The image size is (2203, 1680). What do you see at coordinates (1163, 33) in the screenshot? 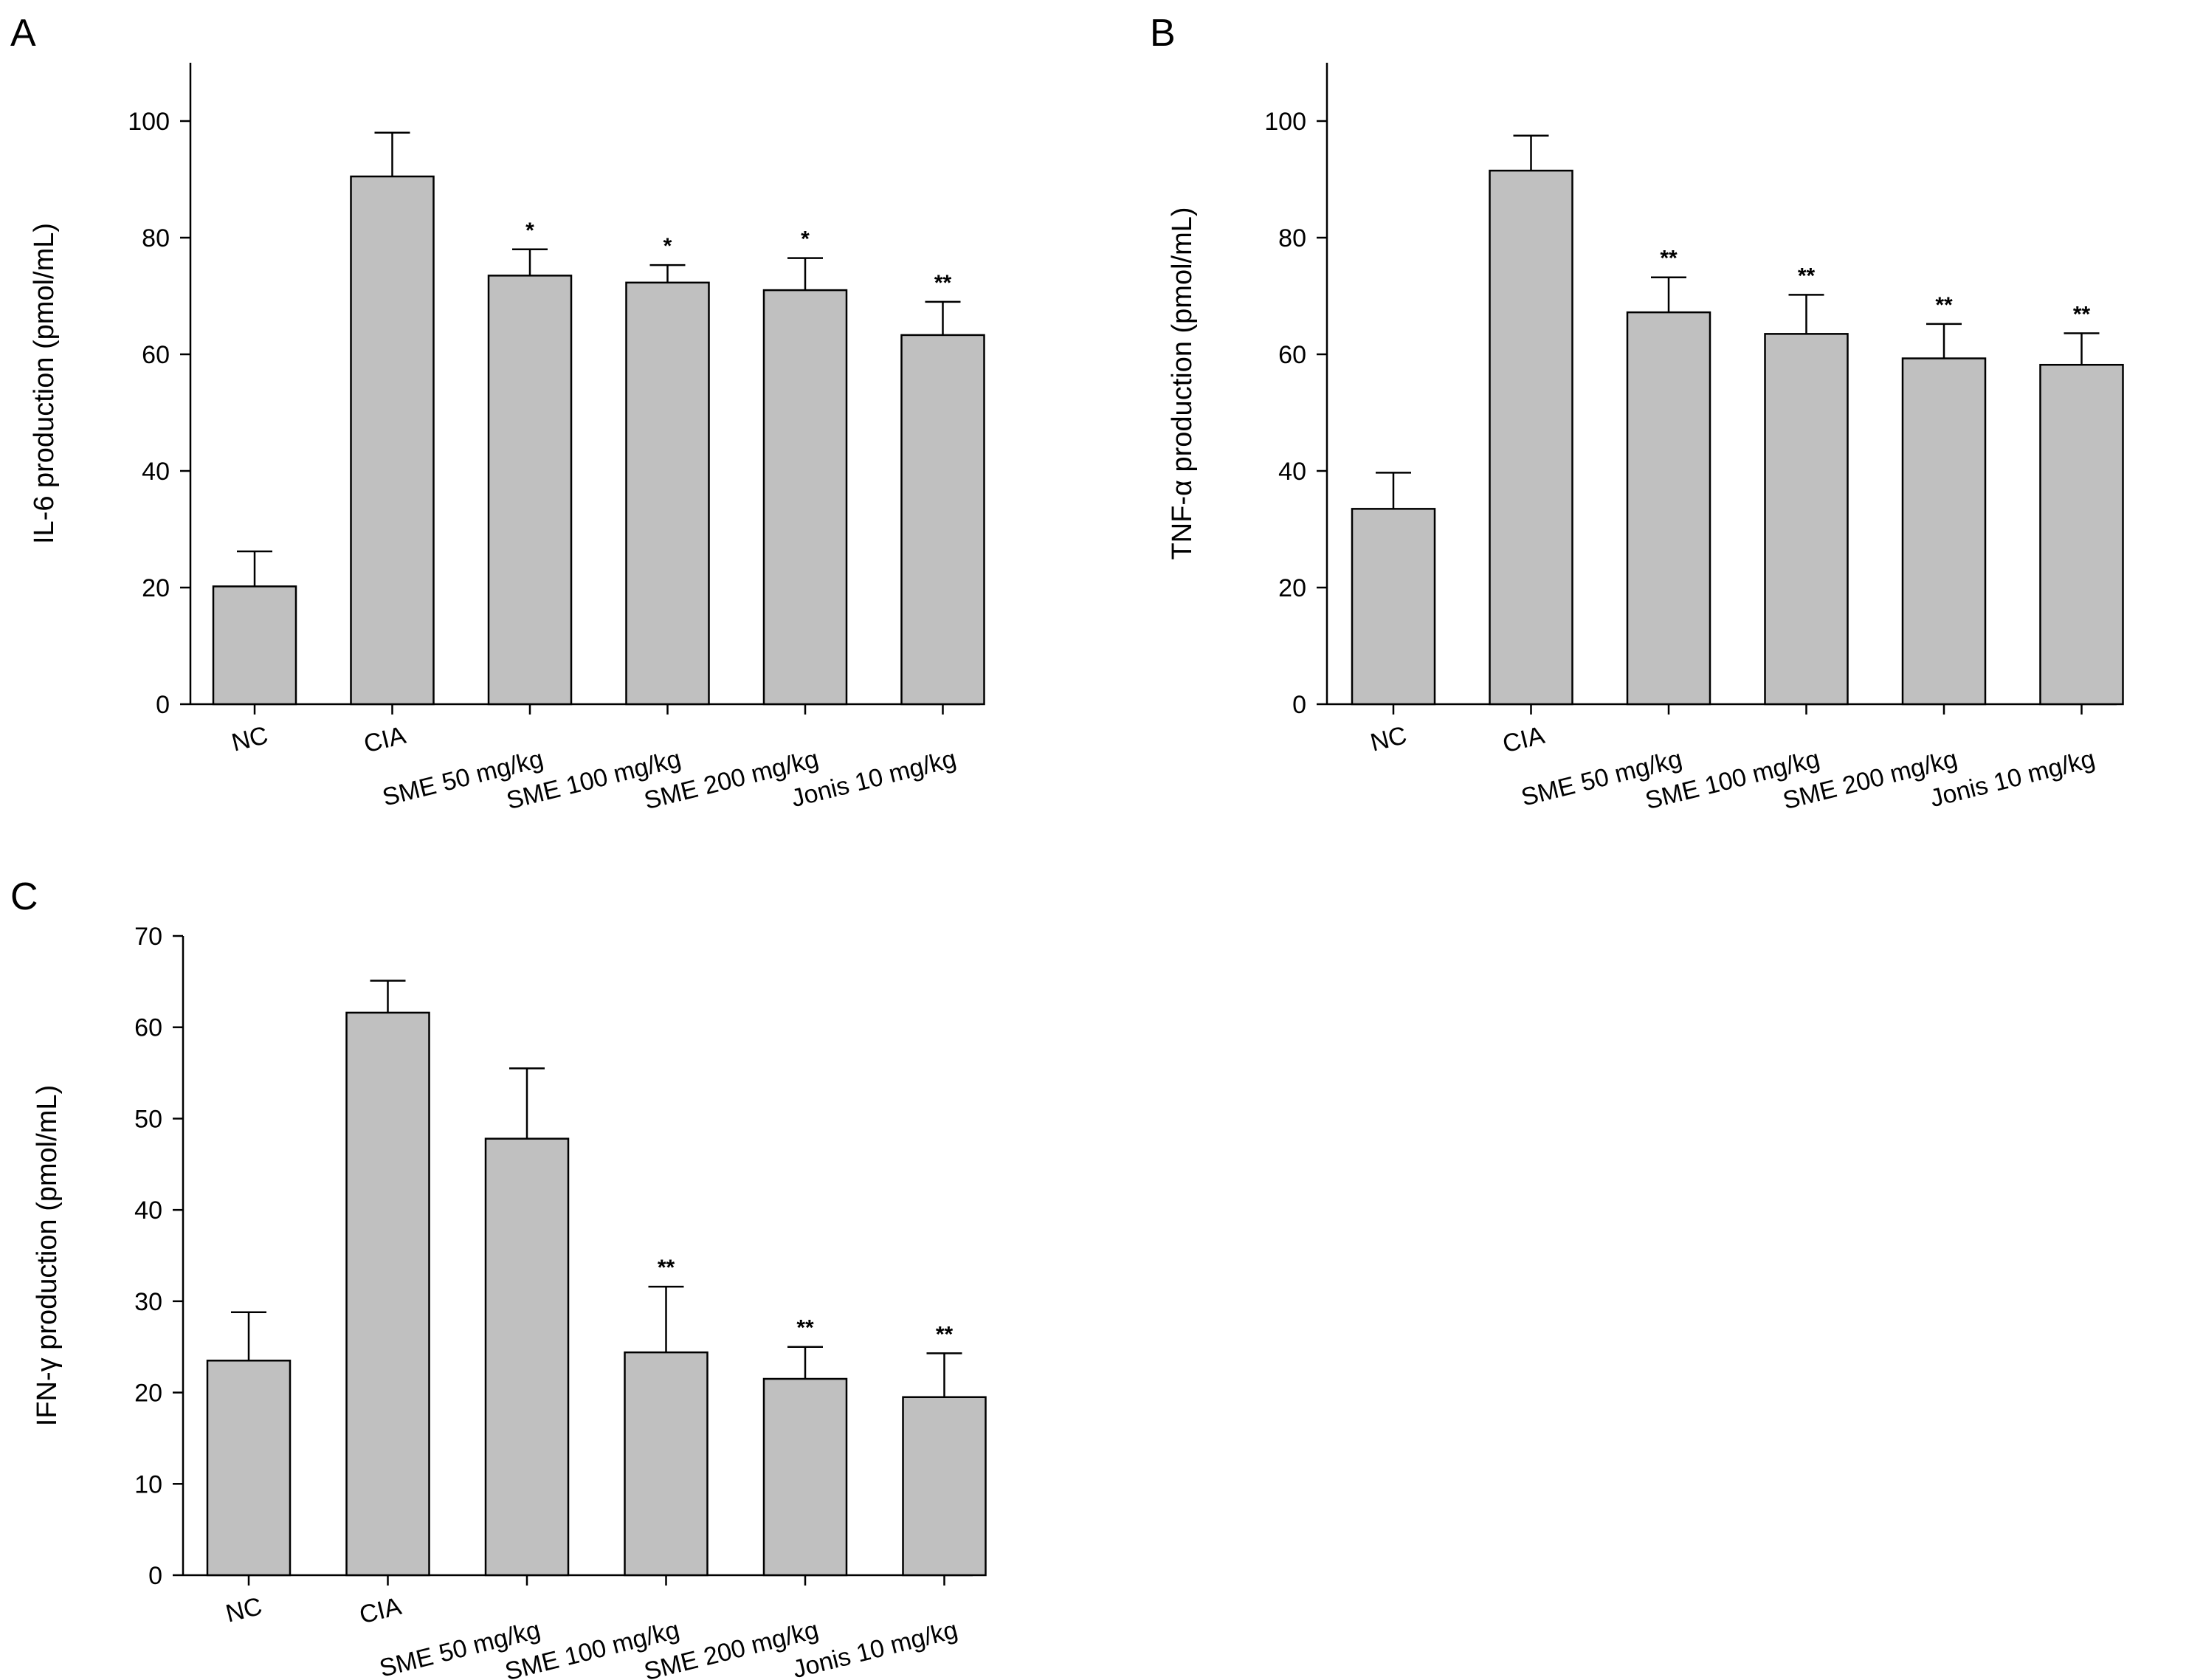
I see `panel-label: B` at bounding box center [1163, 33].